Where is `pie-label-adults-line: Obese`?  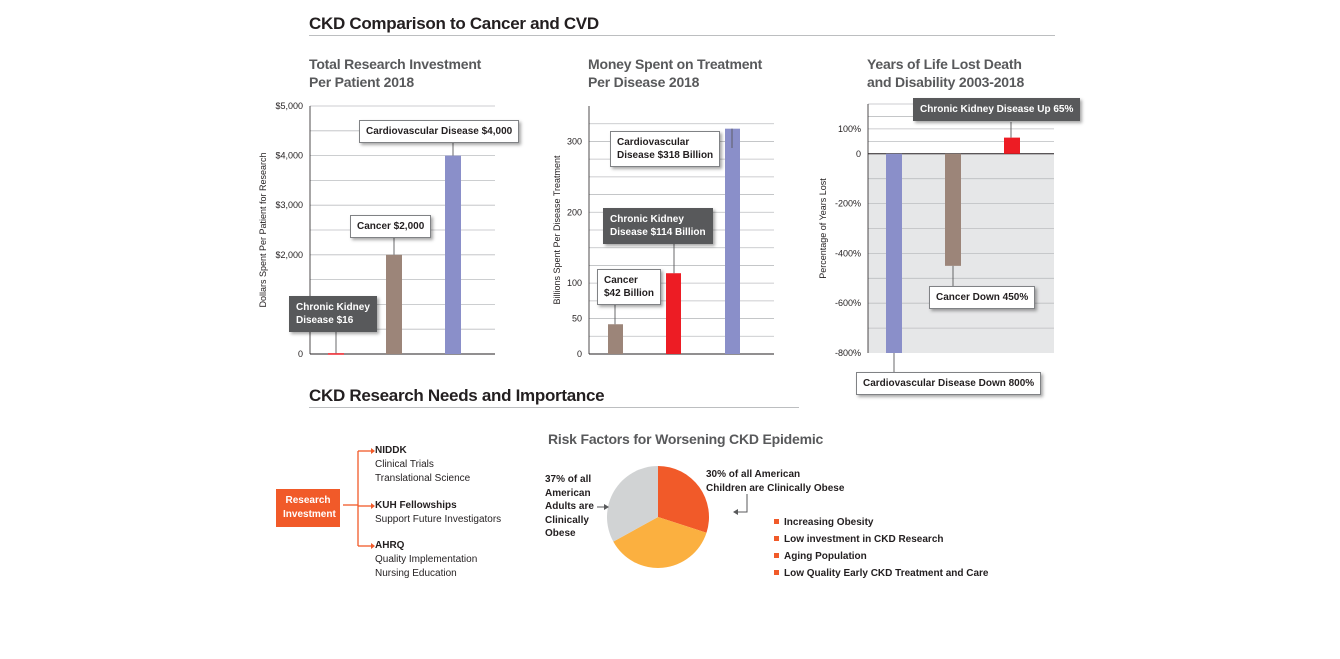
pie-label-adults-line: Obese is located at coordinates (560, 533).